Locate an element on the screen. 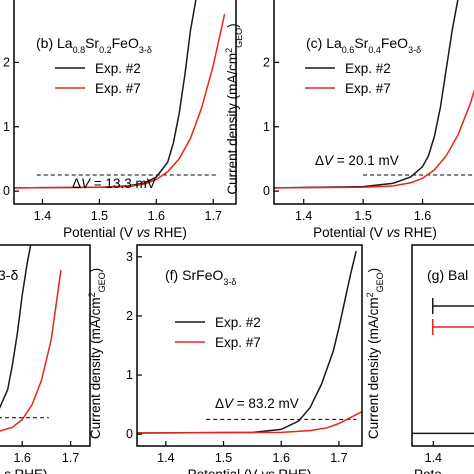  x-tick-label-f: 1.7 is located at coordinates (338, 458).